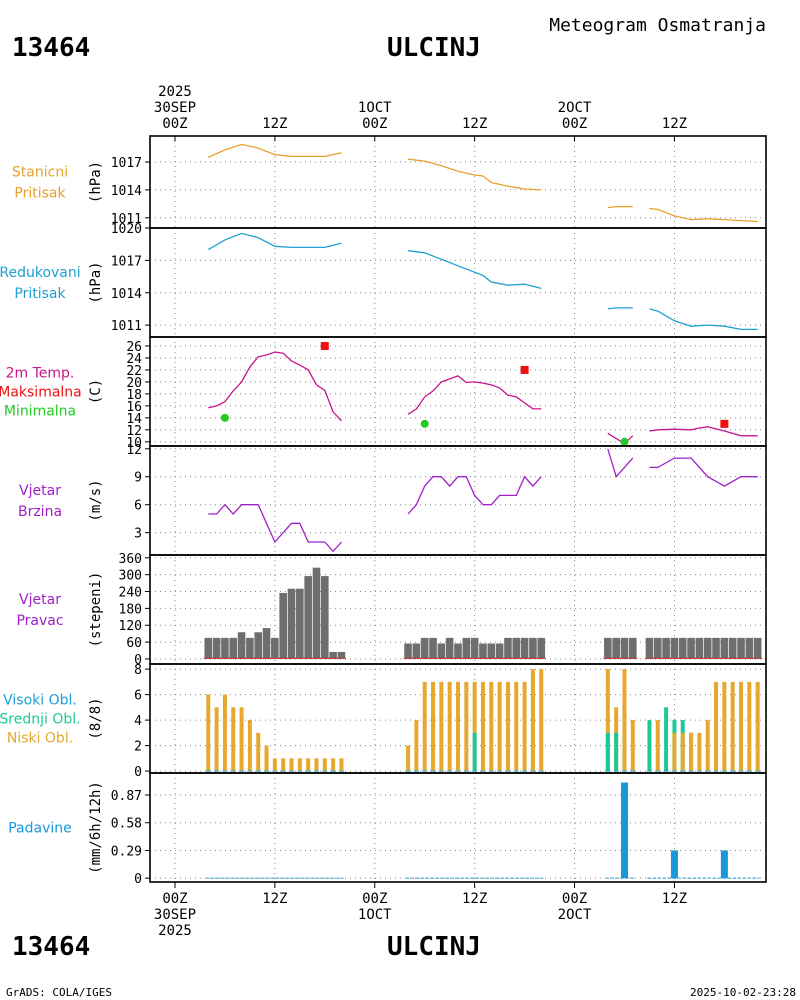 Image resolution: width=800 pixels, height=1000 pixels. Describe the element at coordinates (138, 478) in the screenshot. I see `y-tick-label: 9` at that location.